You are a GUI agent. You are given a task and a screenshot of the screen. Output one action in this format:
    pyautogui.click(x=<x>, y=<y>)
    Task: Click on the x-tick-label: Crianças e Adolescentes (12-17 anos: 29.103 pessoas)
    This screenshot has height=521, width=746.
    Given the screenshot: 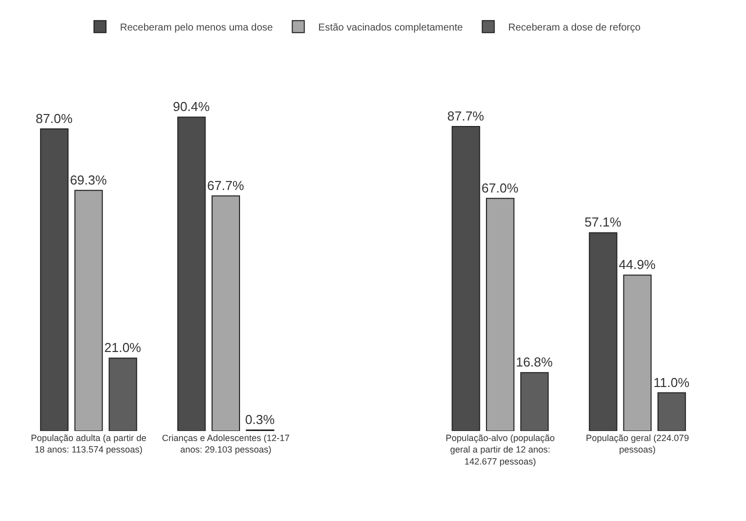 What is the action you would take?
    pyautogui.click(x=226, y=444)
    